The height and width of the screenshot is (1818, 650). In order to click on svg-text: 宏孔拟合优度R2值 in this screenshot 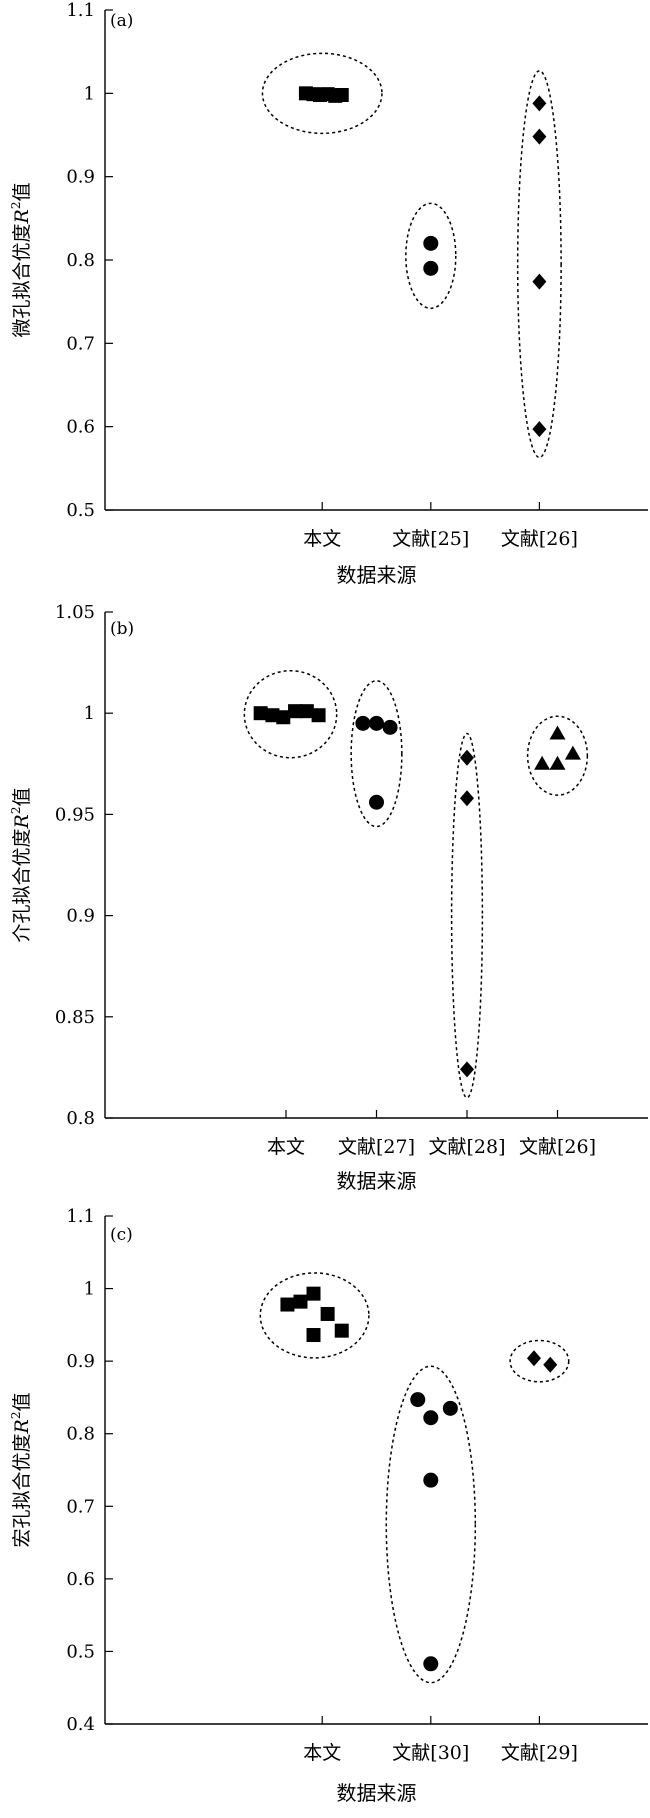, I will do `click(21, 1470)`.